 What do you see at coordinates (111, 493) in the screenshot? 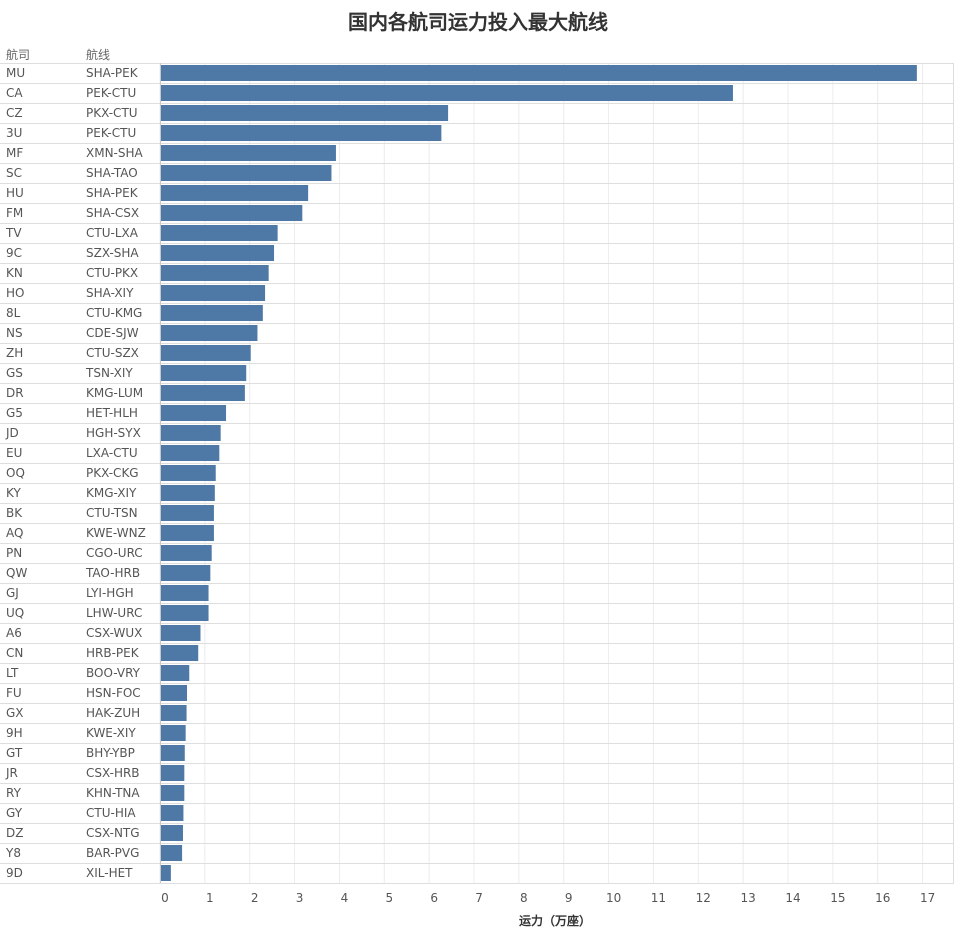
I see `route-label: KMG-XIY` at bounding box center [111, 493].